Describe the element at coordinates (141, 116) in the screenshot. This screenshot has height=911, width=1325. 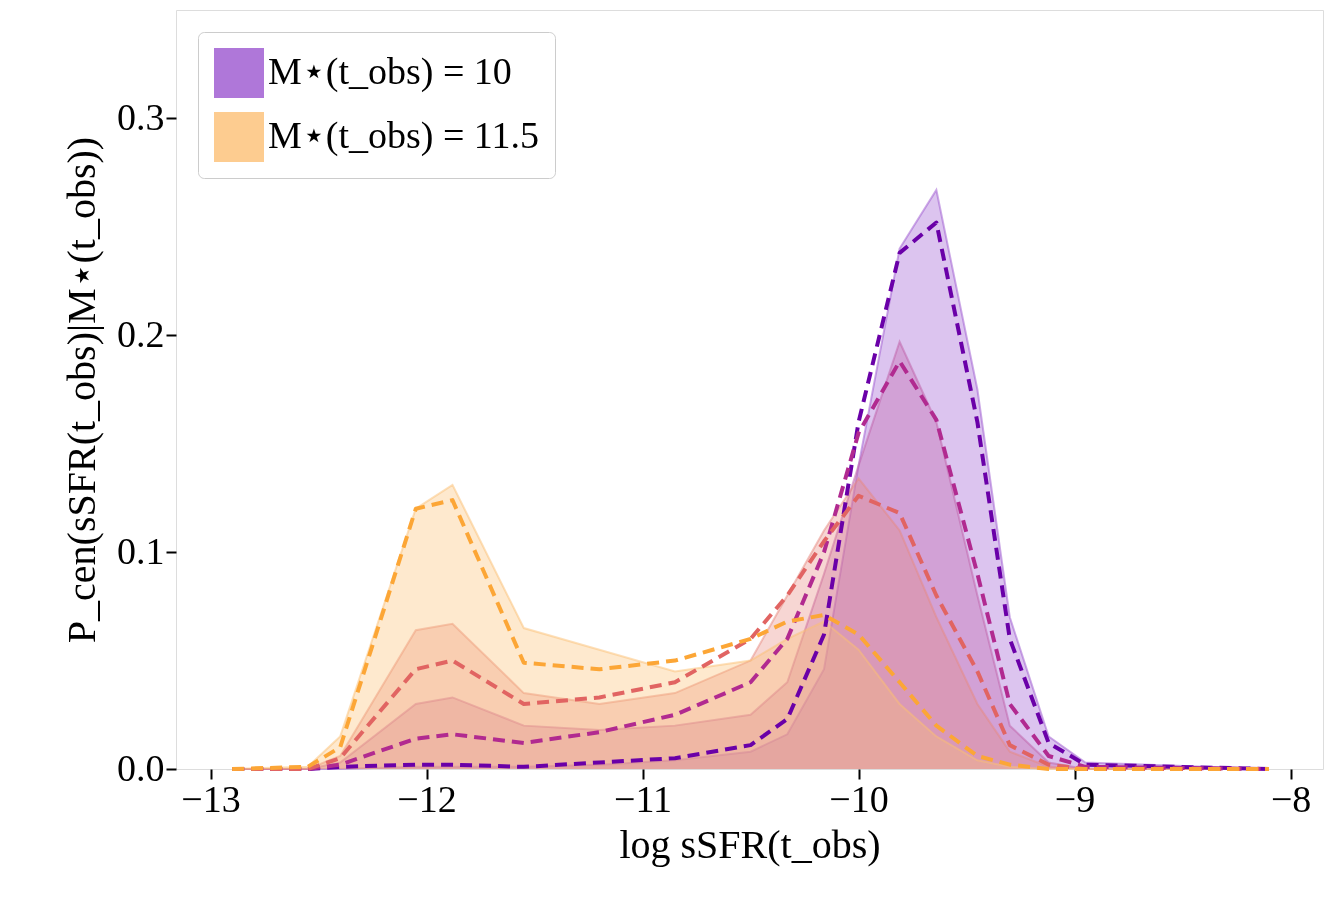
I see `y-tick-label: 0.3` at that location.